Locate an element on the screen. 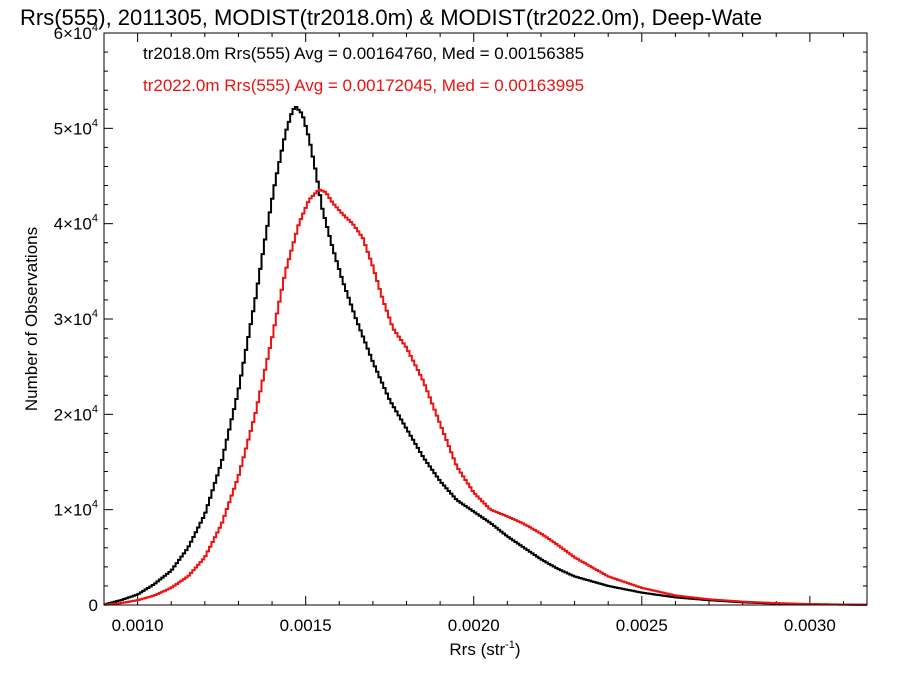  y-tick-label: 1×10⁴ is located at coordinates (76, 509).